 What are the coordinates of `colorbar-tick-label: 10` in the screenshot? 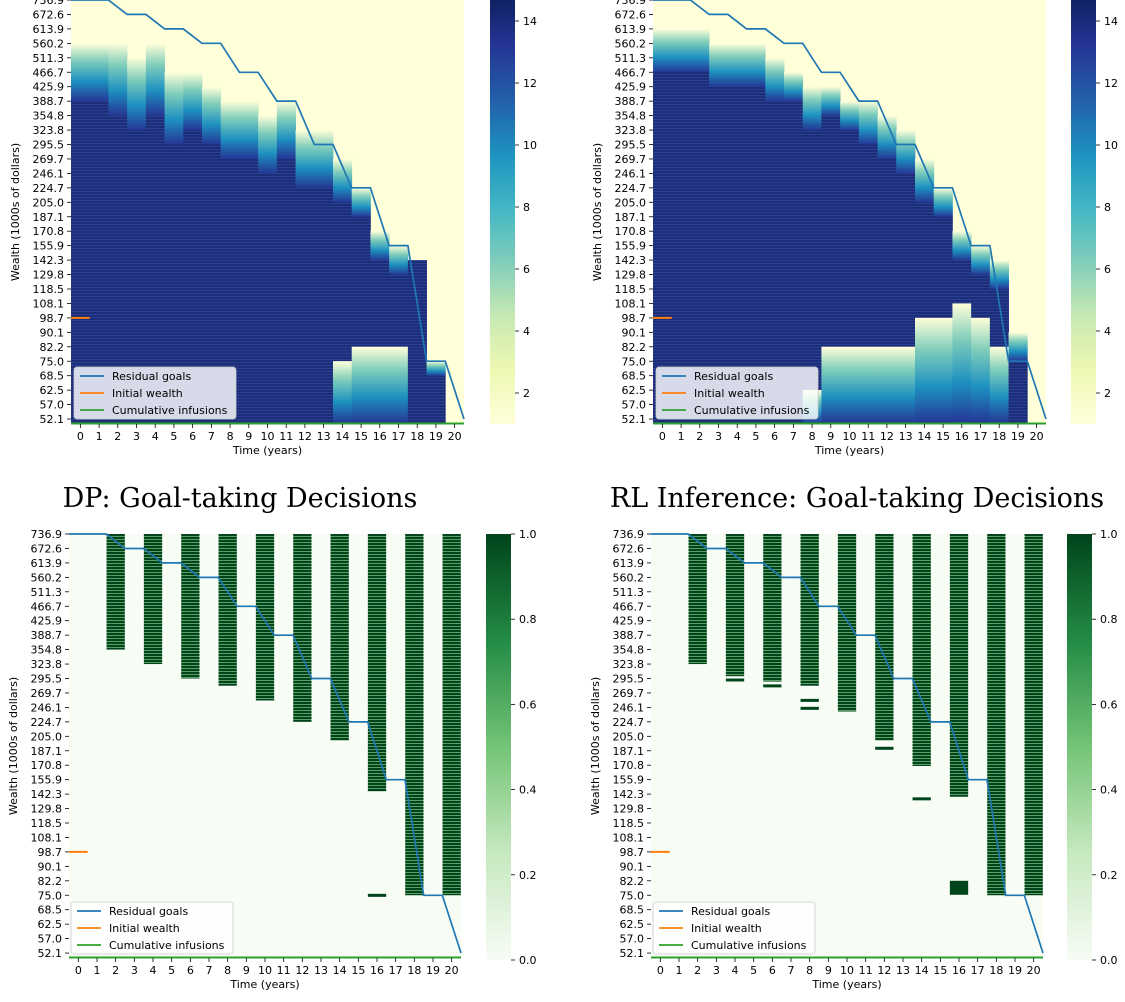 It's located at (530, 145).